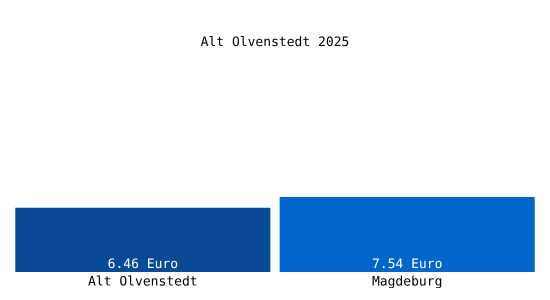 The image size is (550, 300). I want to click on x-tick-label: Alt Olvenstedt, so click(143, 282).